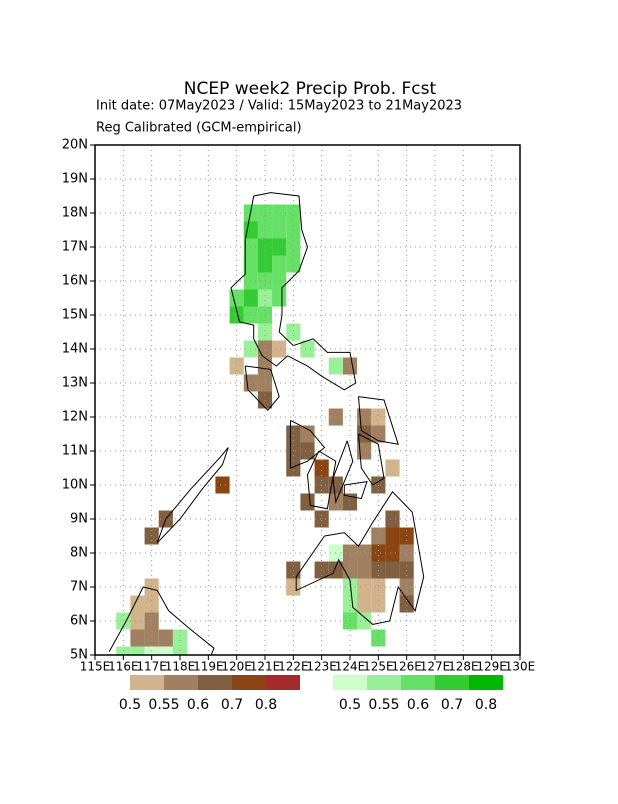  What do you see at coordinates (75, 417) in the screenshot?
I see `y-tick-label: 12N` at bounding box center [75, 417].